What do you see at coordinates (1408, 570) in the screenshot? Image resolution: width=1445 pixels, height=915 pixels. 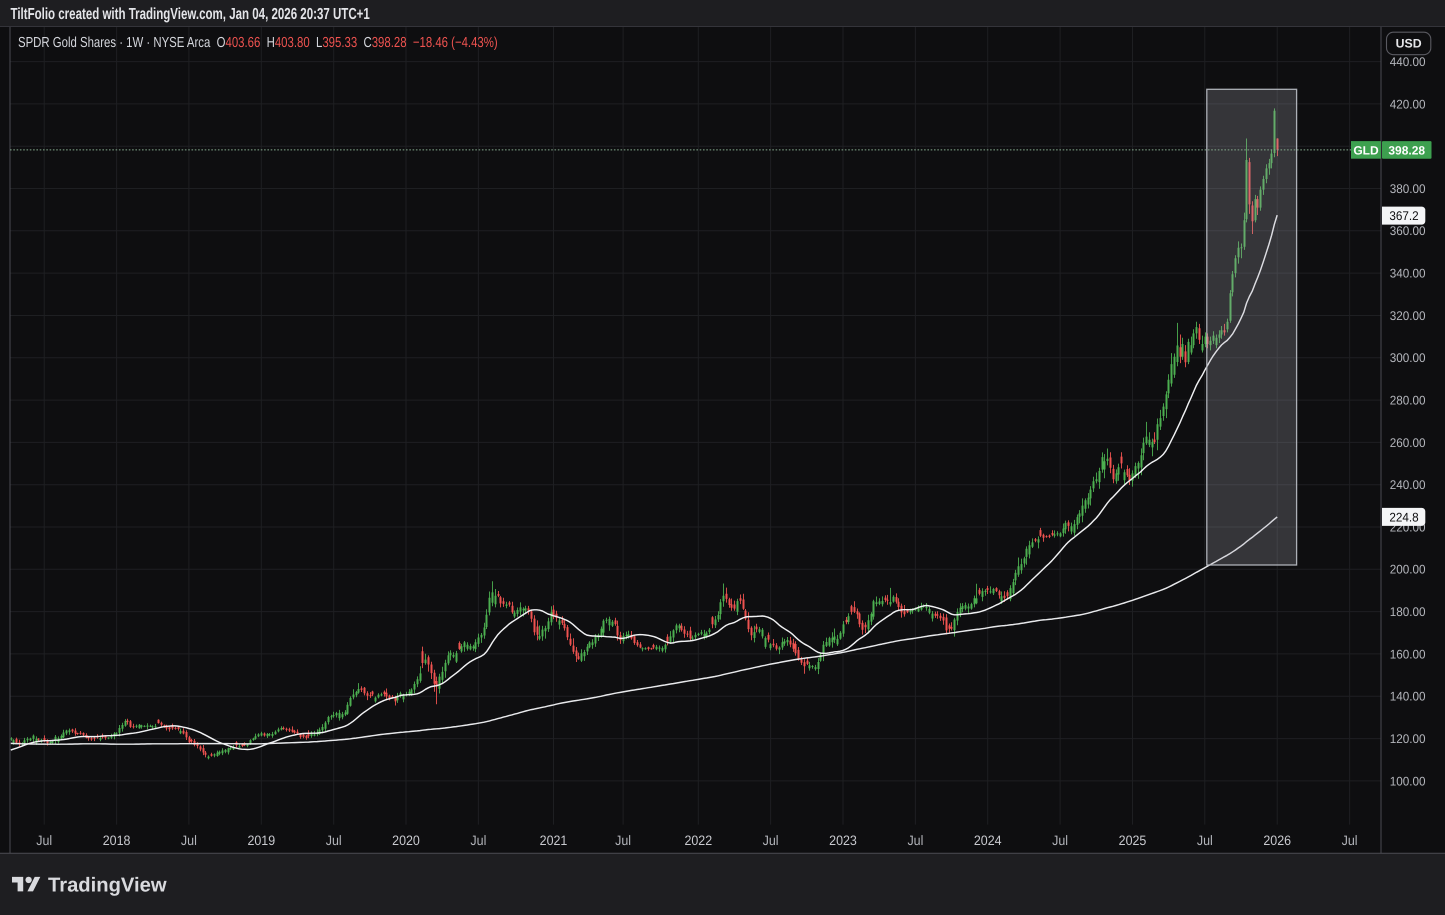 I see `svg-text: 200.00` at bounding box center [1408, 570].